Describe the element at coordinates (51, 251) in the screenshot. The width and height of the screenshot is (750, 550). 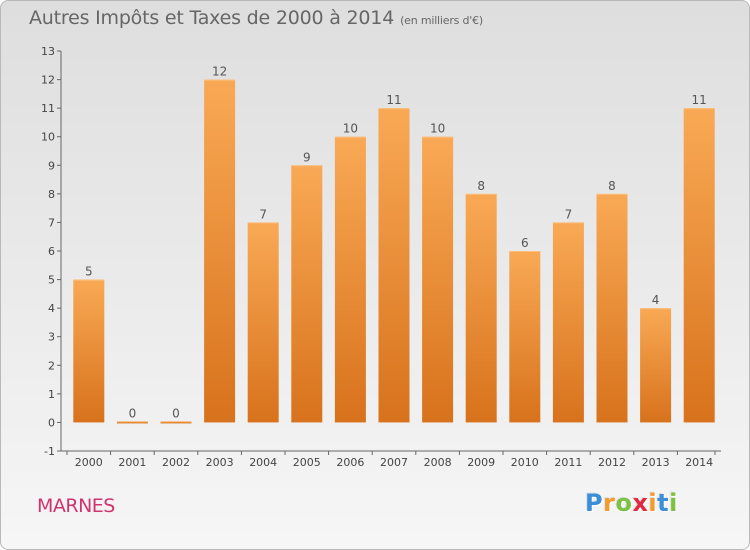
I see `y-tick-label: 6` at that location.